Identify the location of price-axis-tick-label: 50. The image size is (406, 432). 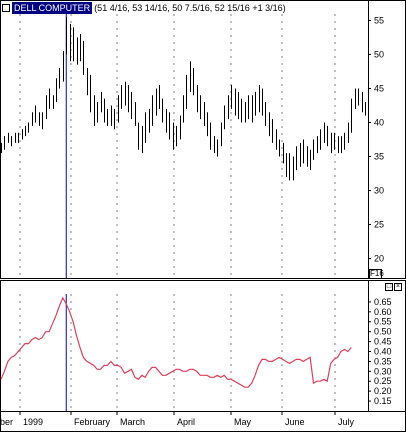
(379, 54).